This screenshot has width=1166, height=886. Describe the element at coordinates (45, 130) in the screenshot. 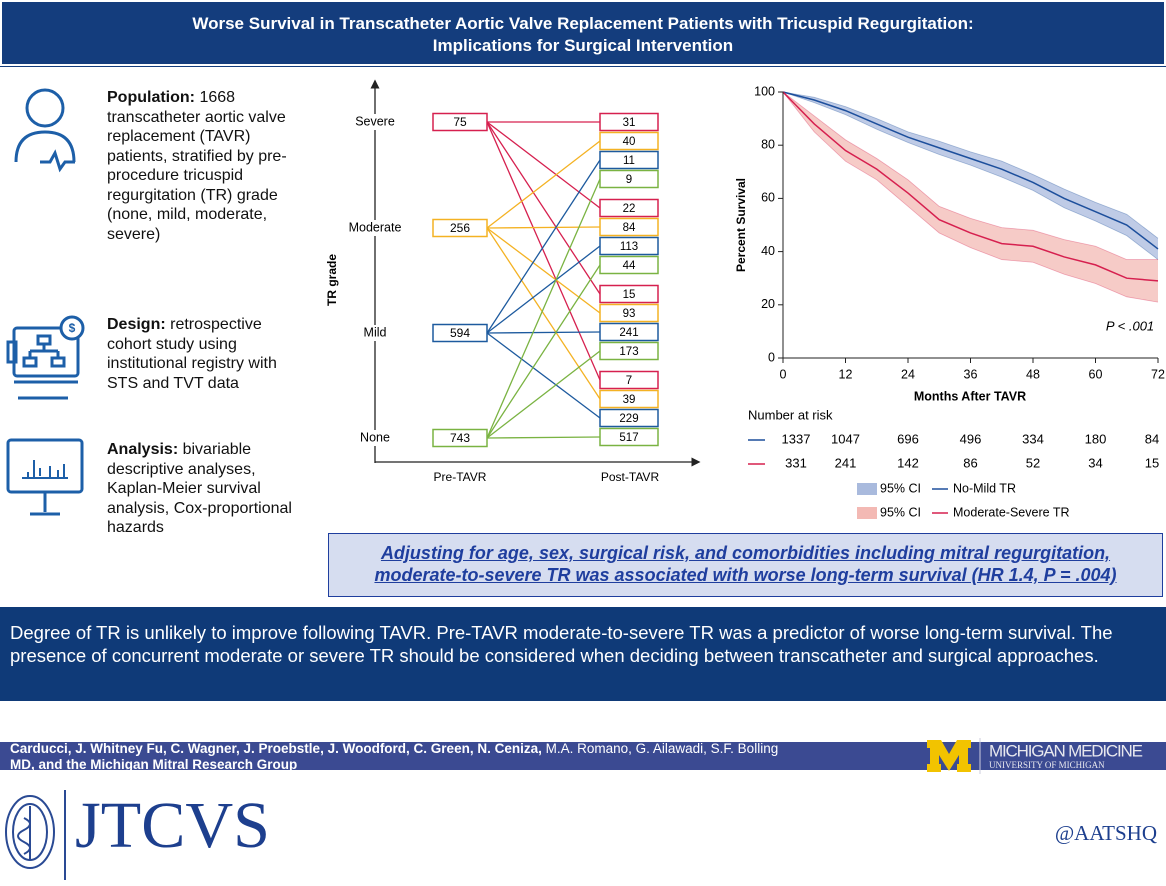

I see `population-icon` at that location.